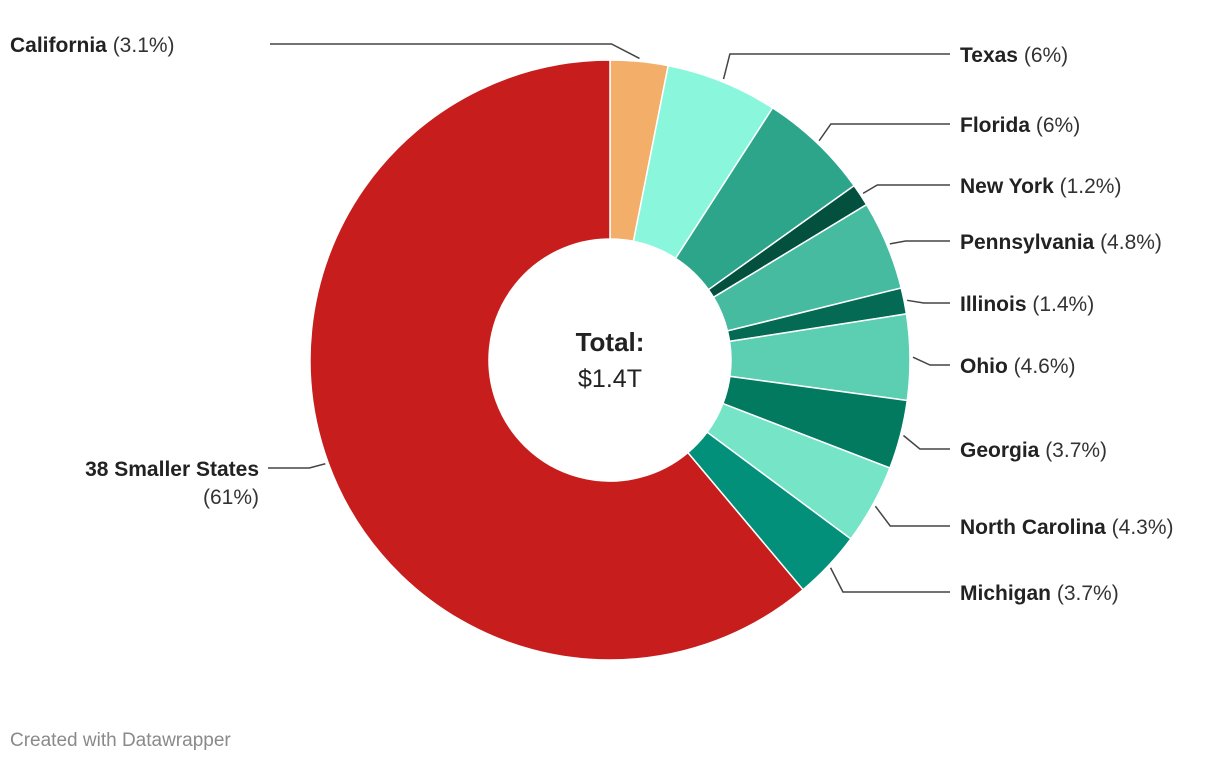  What do you see at coordinates (912, 516) in the screenshot?
I see `leader-line-north-carolina` at bounding box center [912, 516].